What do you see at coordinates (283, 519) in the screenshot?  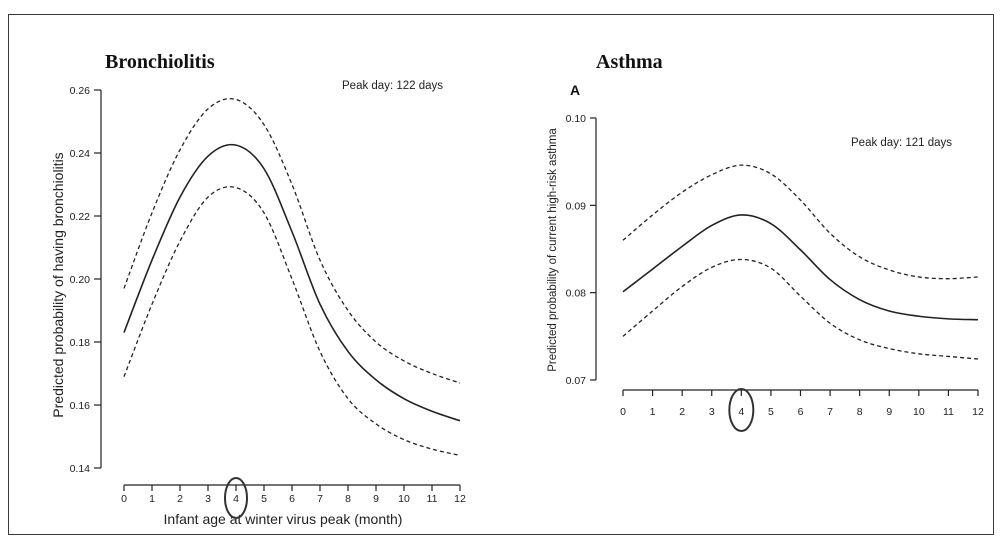 I see `x-axis-title-bronchiolitis: Infant age at winter virus peak (month)` at bounding box center [283, 519].